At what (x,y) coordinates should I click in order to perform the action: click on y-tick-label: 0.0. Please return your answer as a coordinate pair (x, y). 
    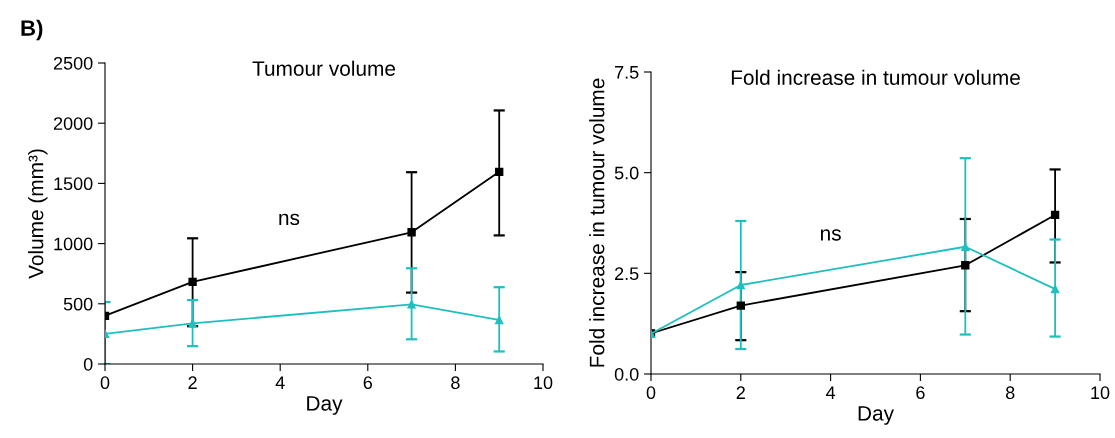
    Looking at the image, I should click on (626, 374).